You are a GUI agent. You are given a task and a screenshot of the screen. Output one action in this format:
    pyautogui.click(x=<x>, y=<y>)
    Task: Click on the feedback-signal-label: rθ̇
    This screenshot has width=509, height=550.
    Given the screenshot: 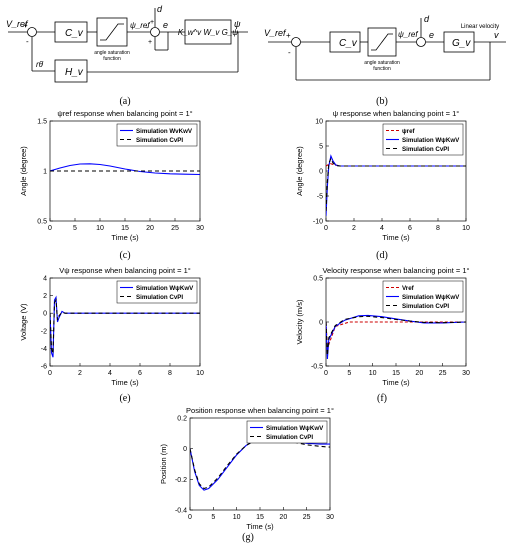 What is the action you would take?
    pyautogui.click(x=40, y=64)
    